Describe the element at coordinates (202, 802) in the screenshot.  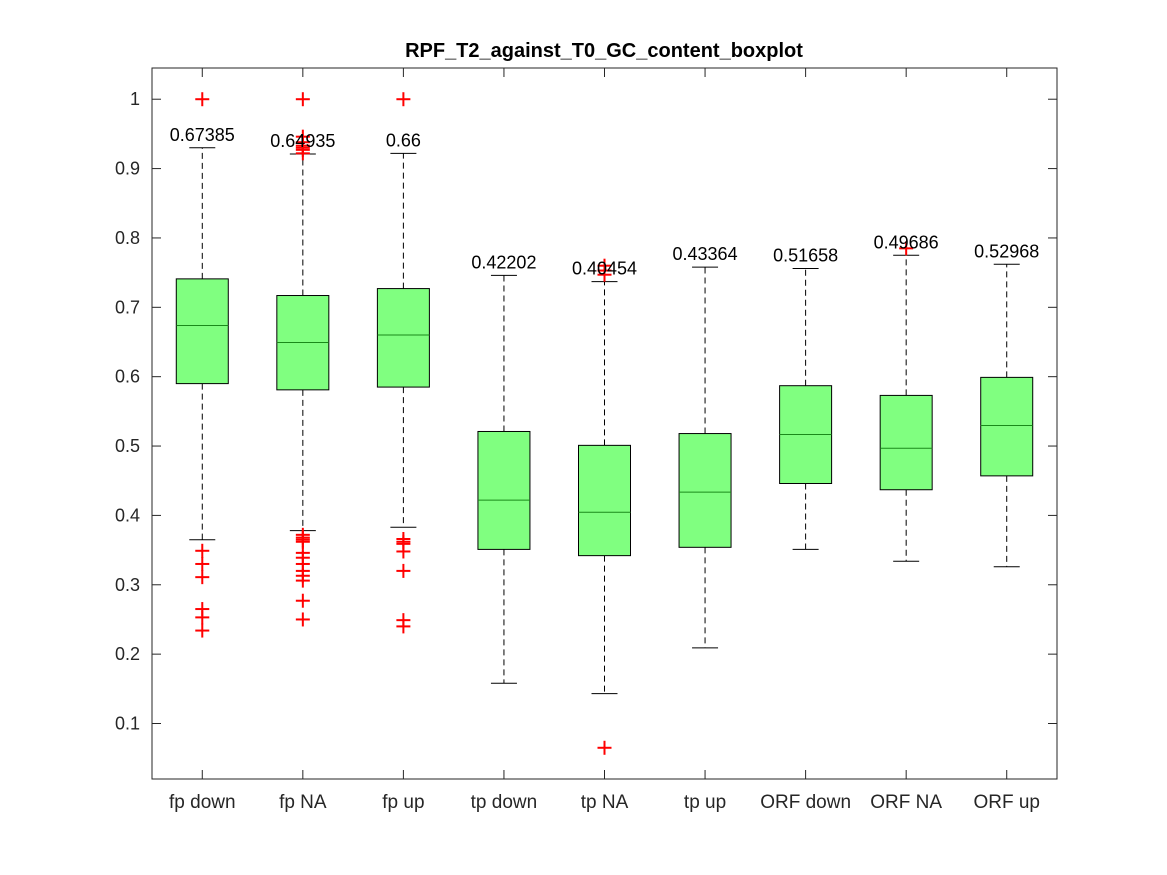
I see `x-tick-label: fp down` at that location.